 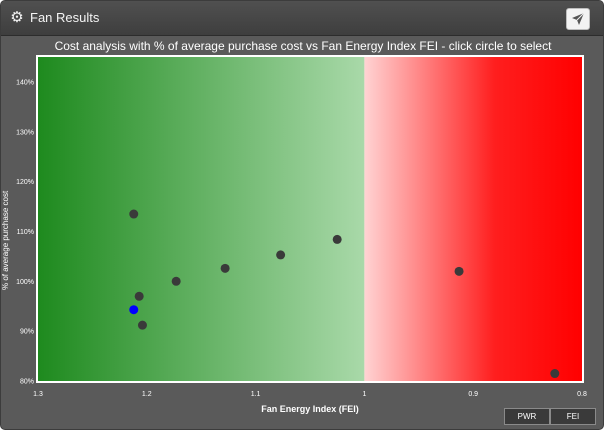 I want to click on x-tick-label: 1.1, so click(x=256, y=394).